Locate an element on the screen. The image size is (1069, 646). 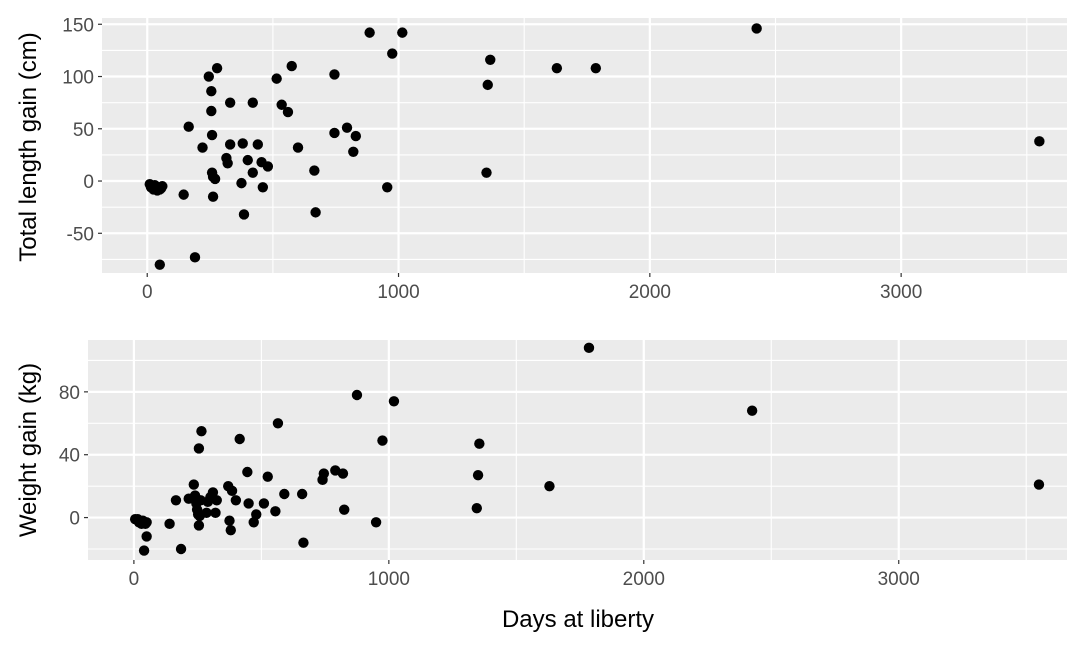
y-tick-label: -50 is located at coordinates (80, 234).